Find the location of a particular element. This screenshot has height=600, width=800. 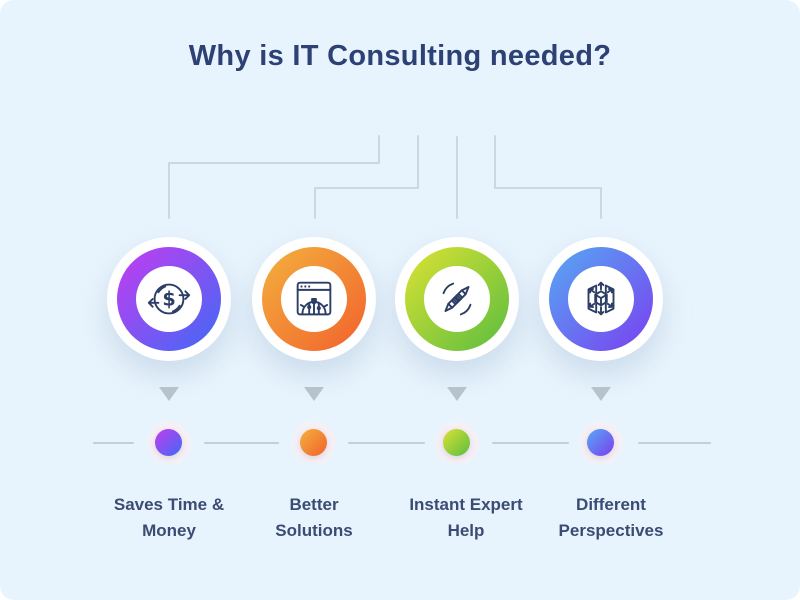

gradient-ring: $ is located at coordinates (169, 299).